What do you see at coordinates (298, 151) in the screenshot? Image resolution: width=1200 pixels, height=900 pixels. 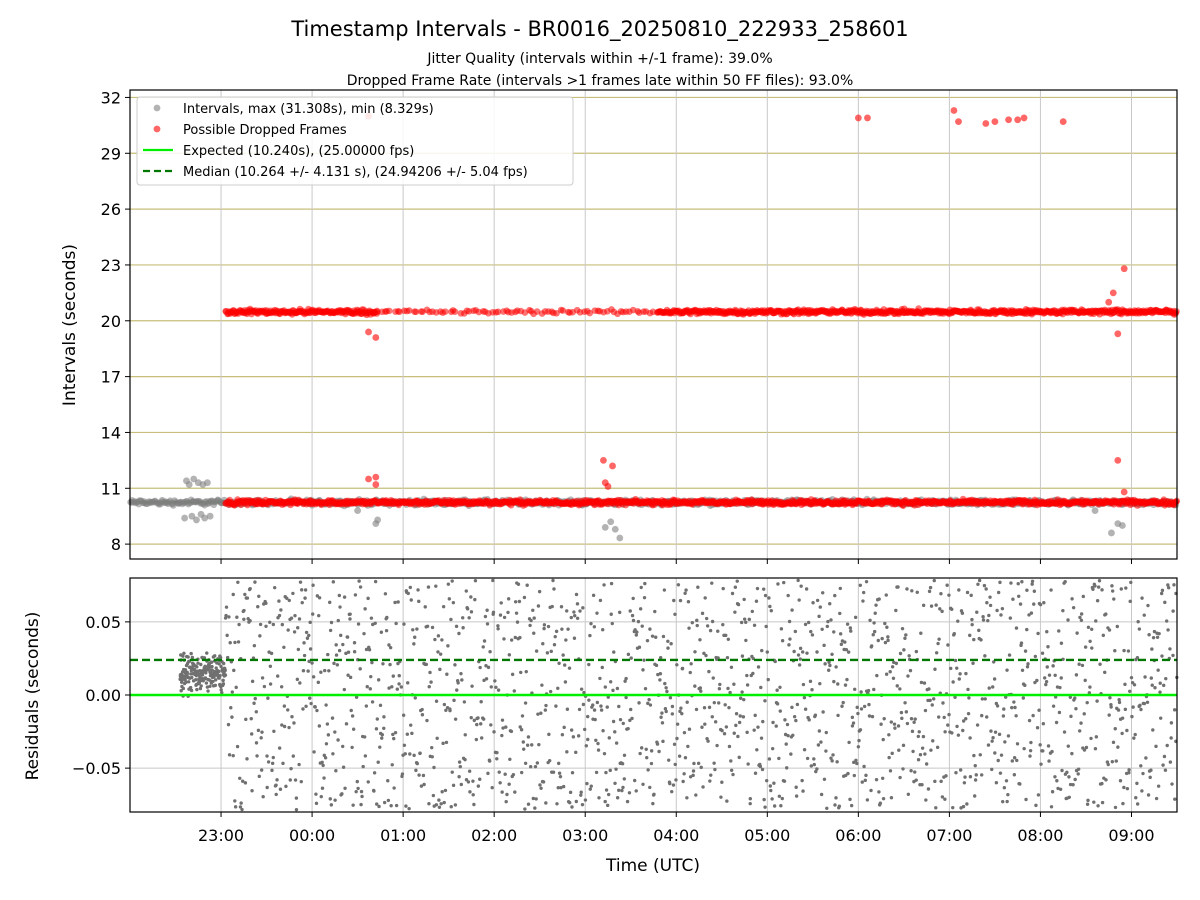 I see `legend-label: Expected (10.240s), (25.00000 fps)` at bounding box center [298, 151].